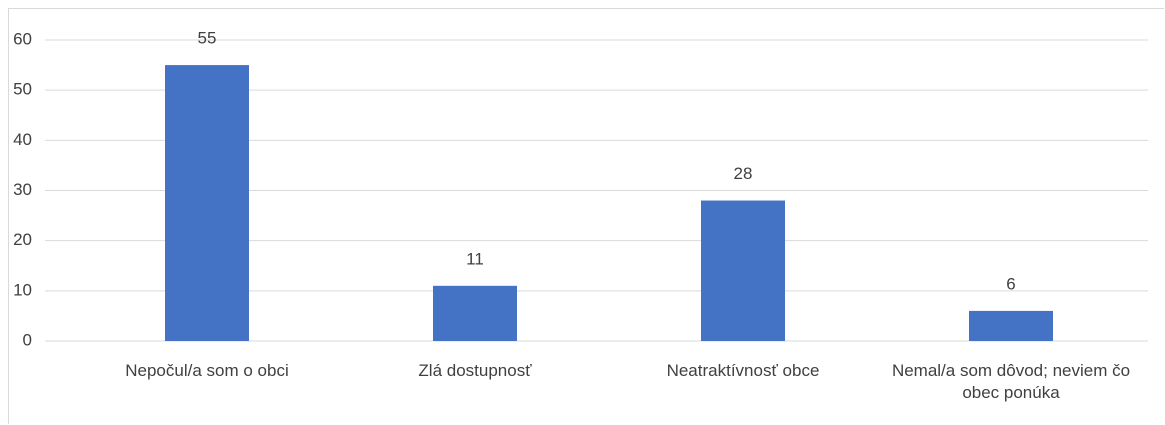  Describe the element at coordinates (1011, 381) in the screenshot. I see `x-tick-label: Nemal/a som dôvod; neviem čo obec ponúka` at that location.